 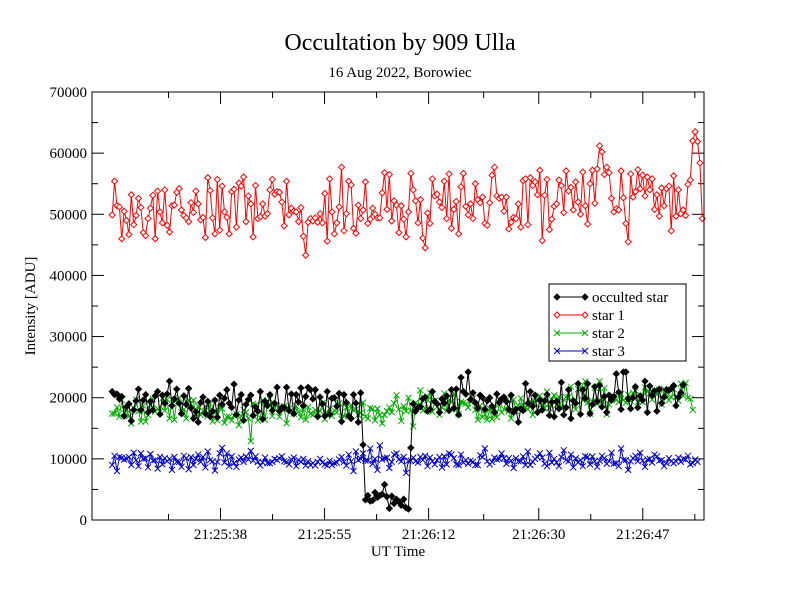 I want to click on x-tick-label: 21:26:12, so click(x=428, y=535).